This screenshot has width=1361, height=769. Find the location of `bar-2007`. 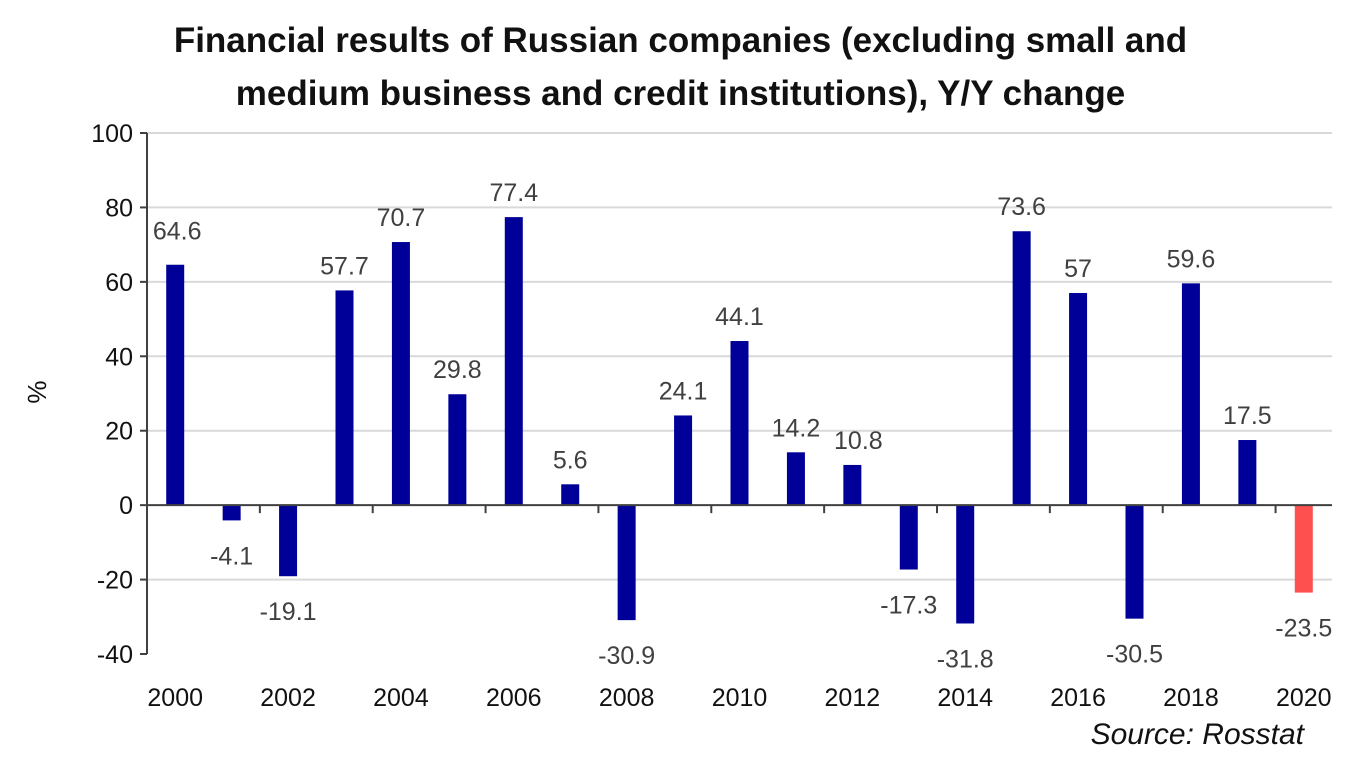

bar-2007 is located at coordinates (570, 495).